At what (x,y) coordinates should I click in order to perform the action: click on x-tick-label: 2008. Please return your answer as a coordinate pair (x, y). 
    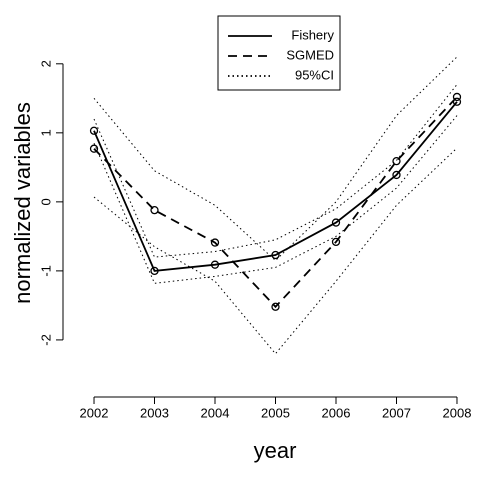
    Looking at the image, I should click on (457, 412).